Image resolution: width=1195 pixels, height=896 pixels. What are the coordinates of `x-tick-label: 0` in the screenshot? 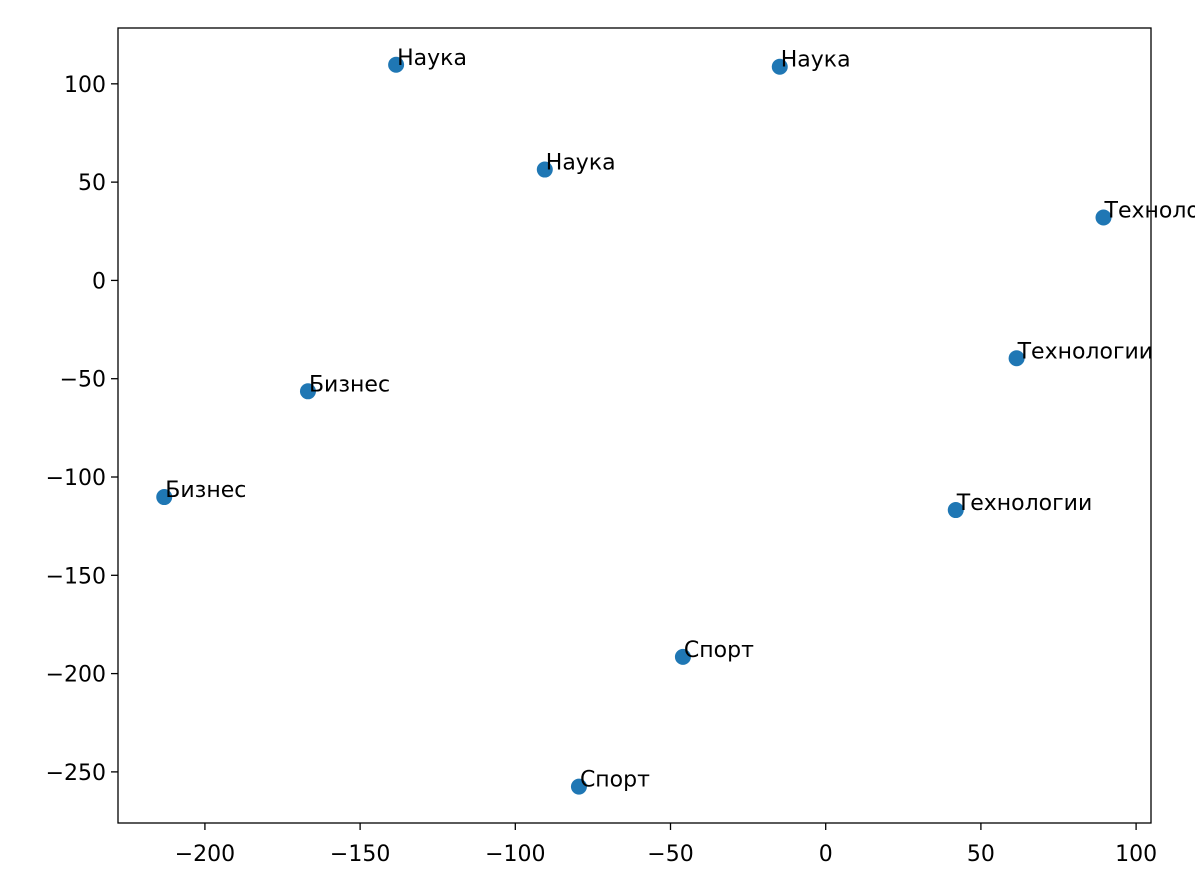 It's located at (826, 854).